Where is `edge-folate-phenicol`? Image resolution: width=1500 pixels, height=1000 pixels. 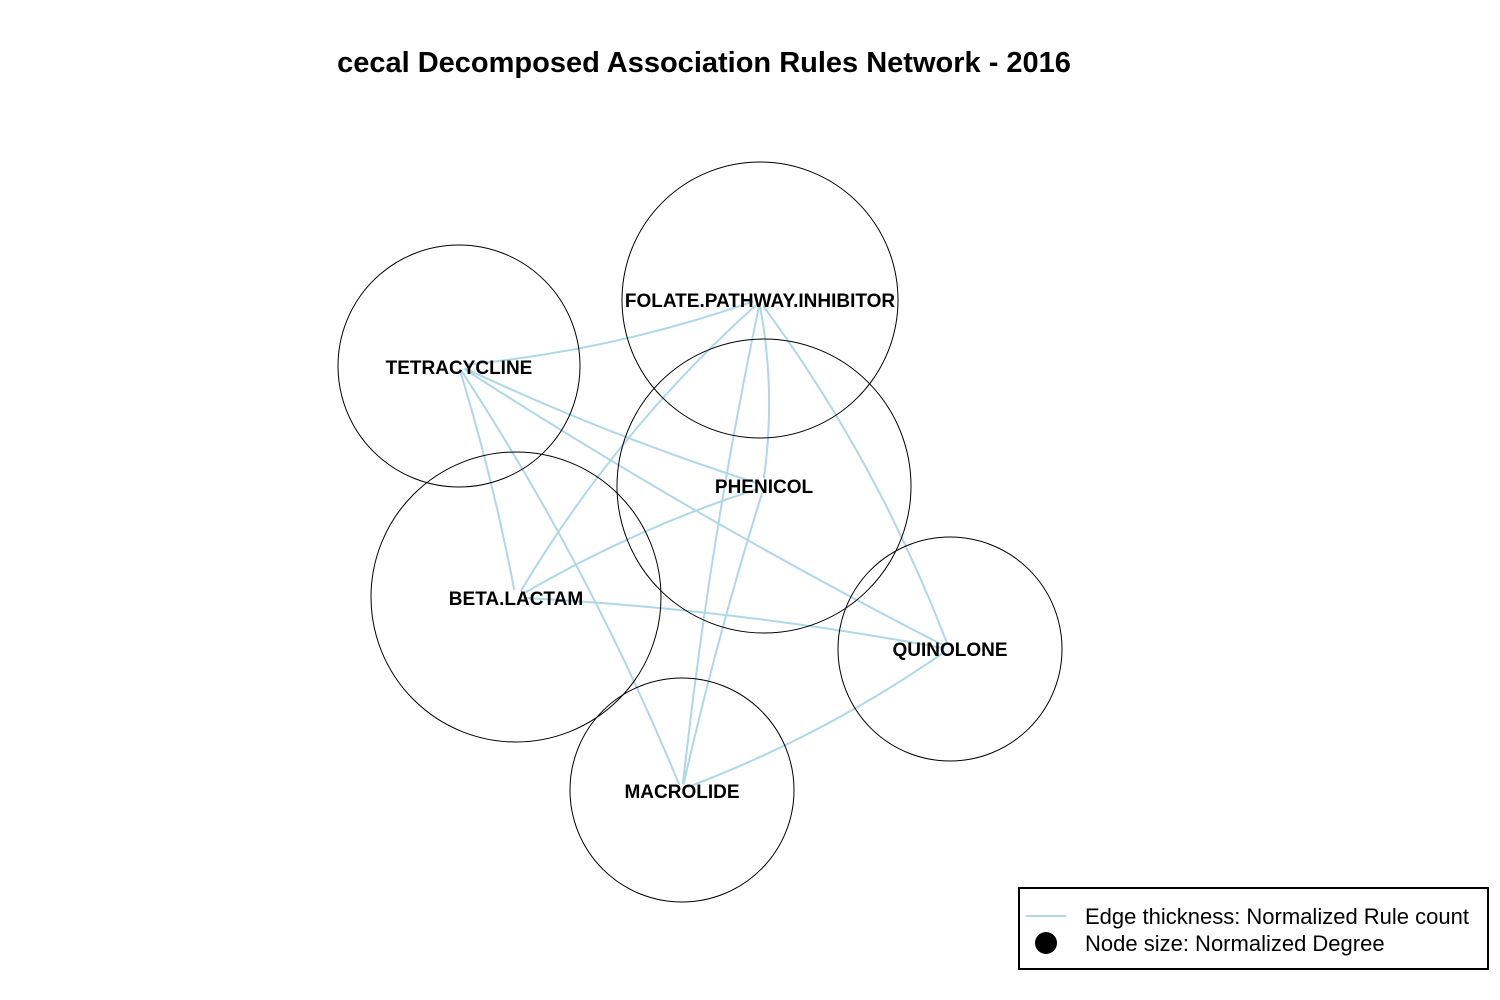
edge-folate-phenicol is located at coordinates (765, 392).